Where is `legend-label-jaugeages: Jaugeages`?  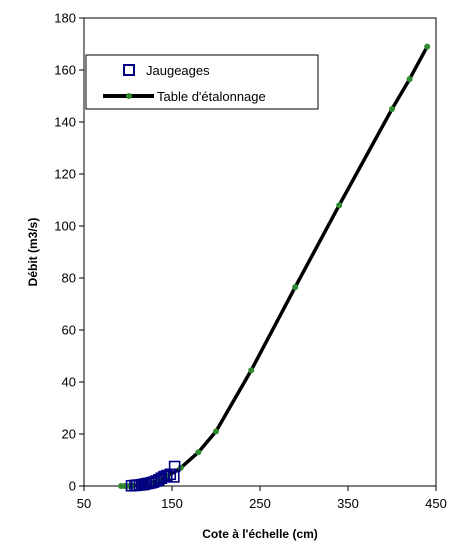
legend-label-jaugeages: Jaugeages is located at coordinates (178, 70).